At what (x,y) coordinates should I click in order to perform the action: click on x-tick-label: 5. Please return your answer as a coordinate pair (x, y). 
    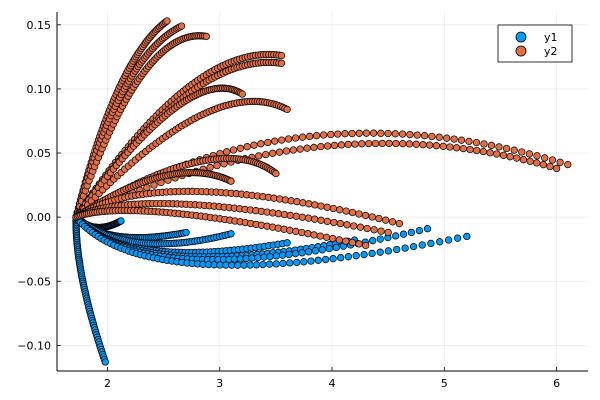
    Looking at the image, I should click on (444, 383).